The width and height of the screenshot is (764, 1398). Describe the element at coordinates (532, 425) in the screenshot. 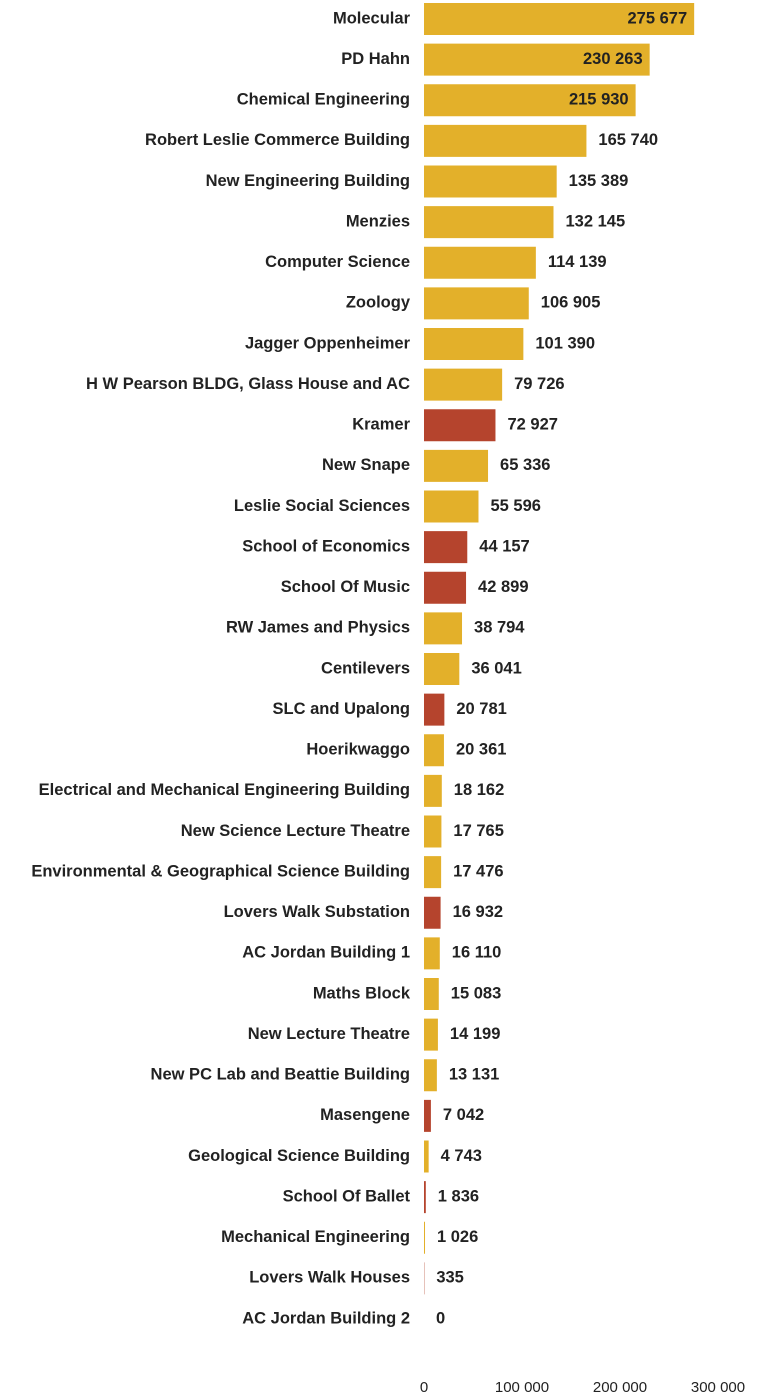

I see `value-label: 72 927` at that location.